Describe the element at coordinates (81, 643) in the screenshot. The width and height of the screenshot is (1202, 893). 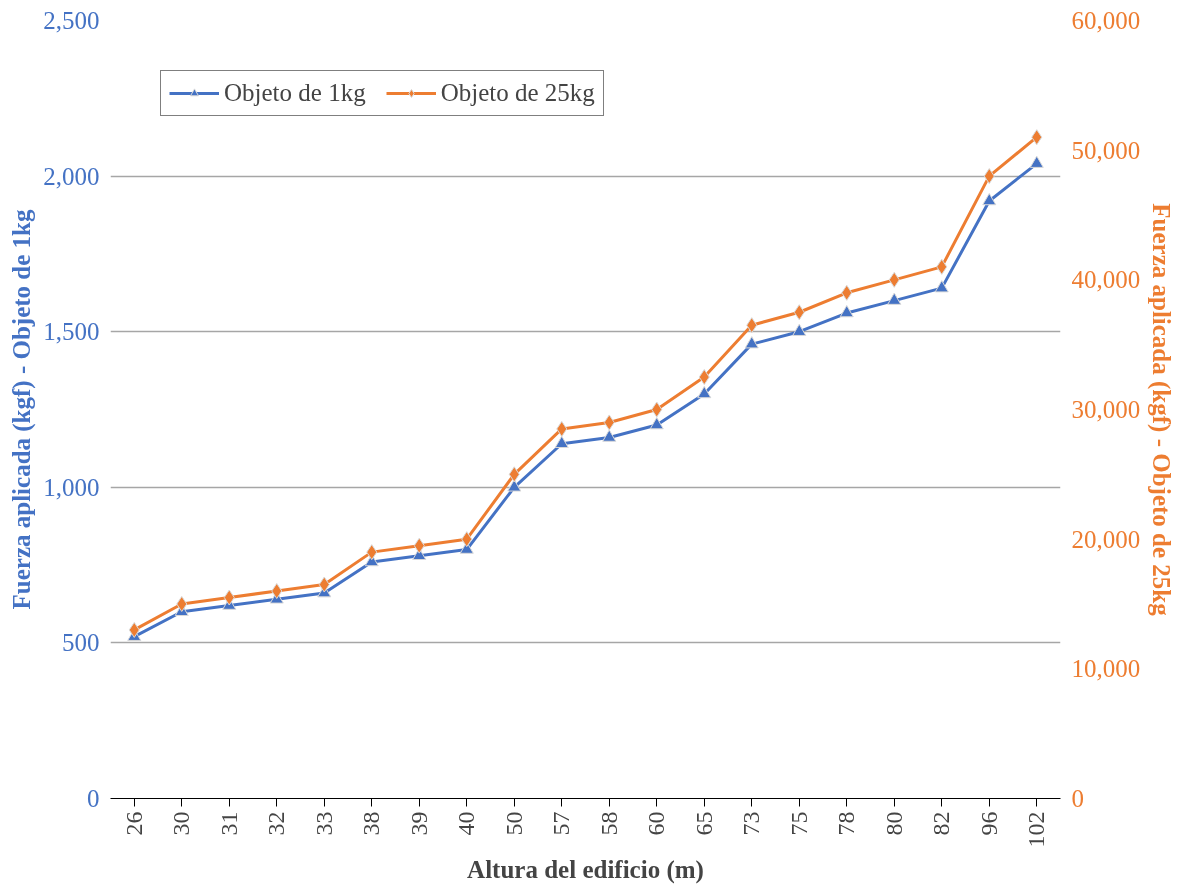
I see `y-tick-label: 500` at that location.